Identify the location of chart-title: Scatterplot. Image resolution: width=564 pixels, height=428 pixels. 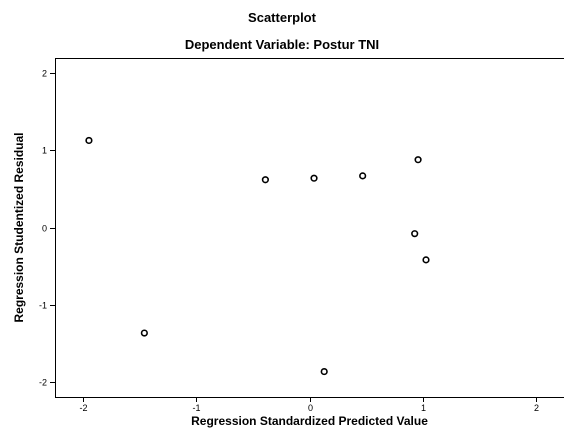
(282, 17).